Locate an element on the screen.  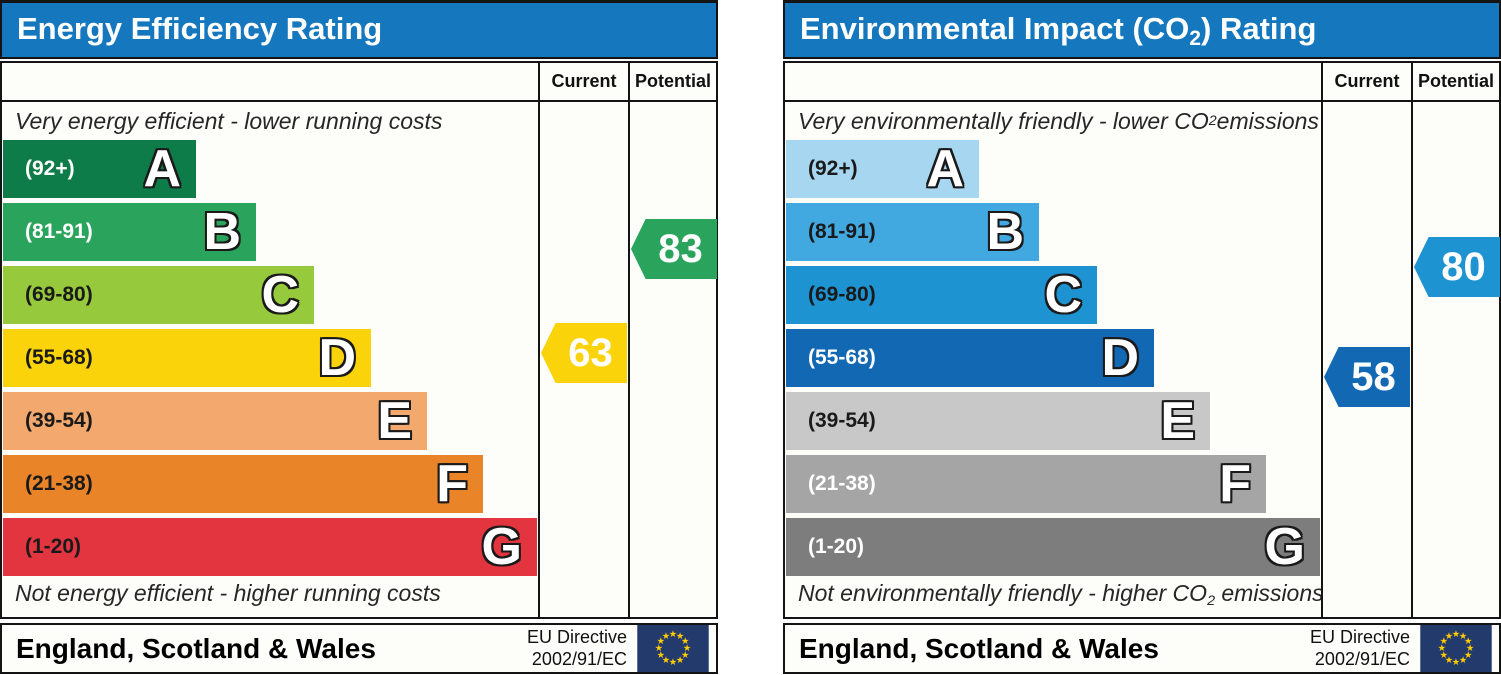
co2-panel-title: Environmental Impact (CO2) Rating is located at coordinates (1142, 29).